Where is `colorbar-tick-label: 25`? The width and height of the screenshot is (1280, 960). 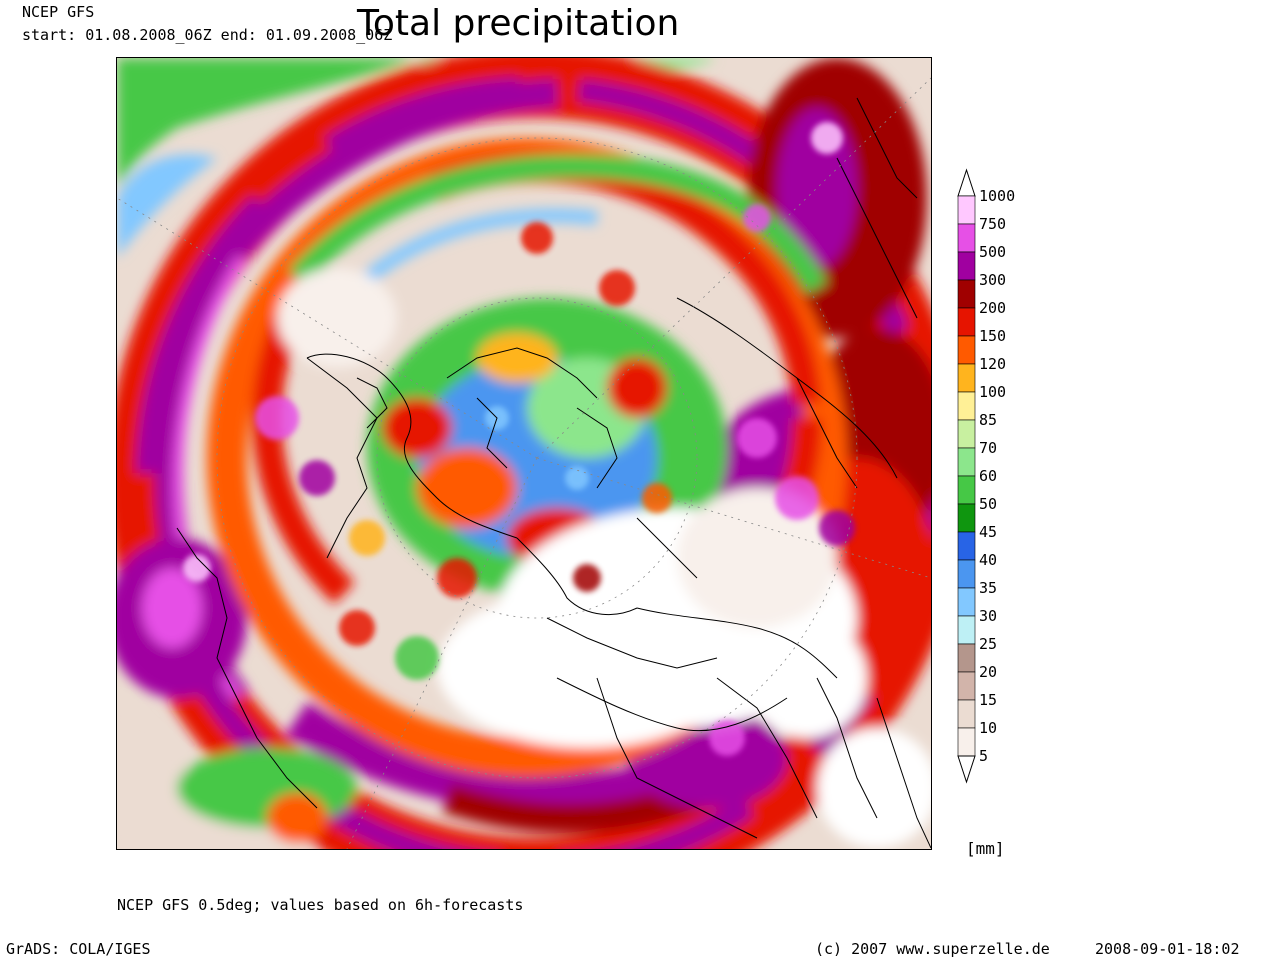 colorbar-tick-label: 25 is located at coordinates (988, 644).